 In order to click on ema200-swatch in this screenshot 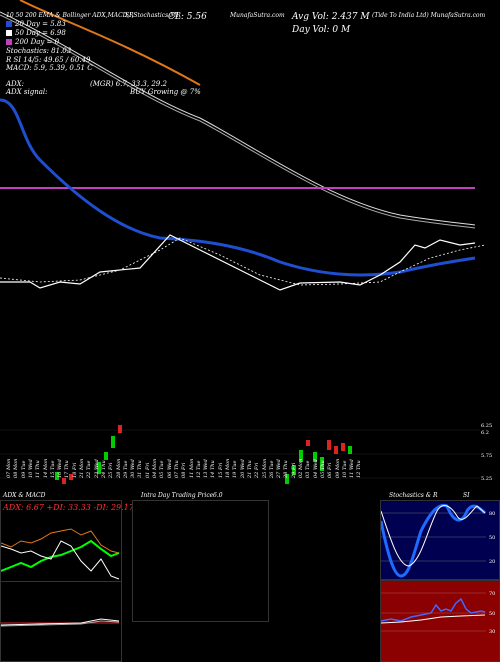, I will do `click(9, 42)`.